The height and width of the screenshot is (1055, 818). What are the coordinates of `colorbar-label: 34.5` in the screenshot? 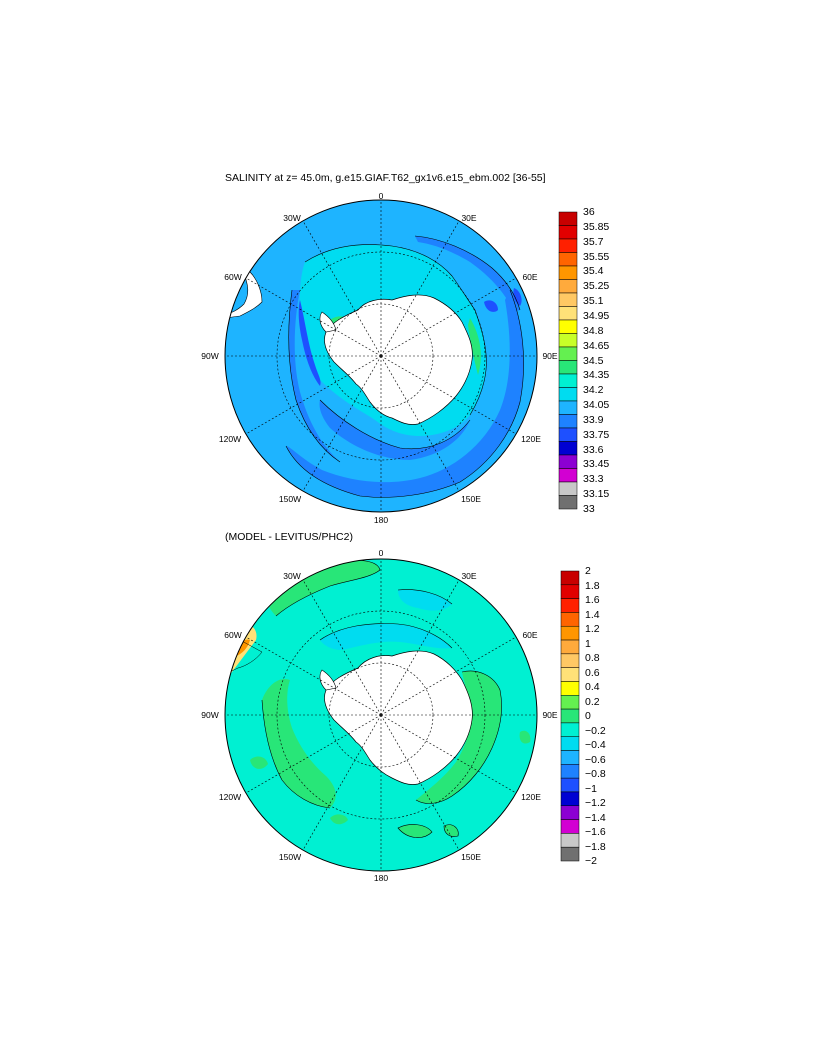 It's located at (593, 360).